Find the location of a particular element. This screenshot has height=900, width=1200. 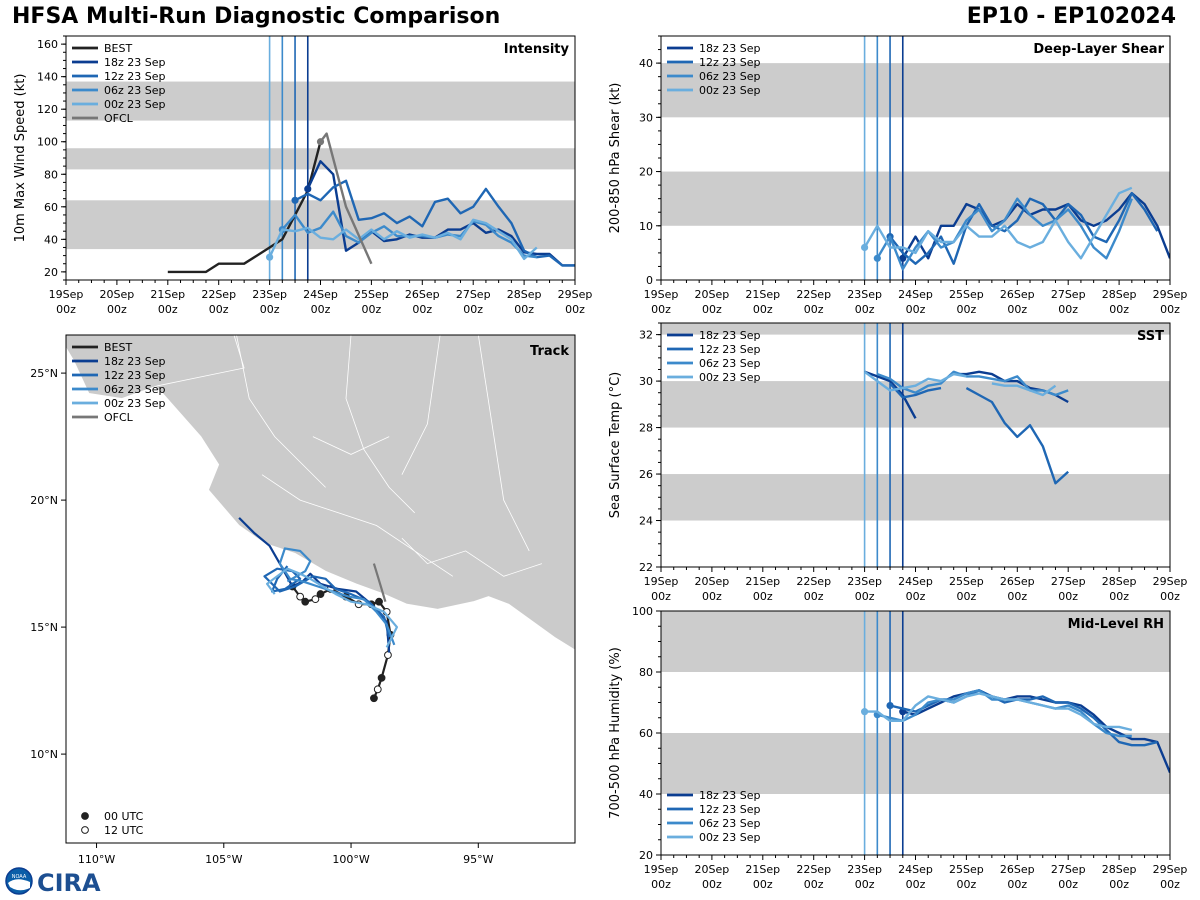

sst-title: SST is located at coordinates (1150, 336).